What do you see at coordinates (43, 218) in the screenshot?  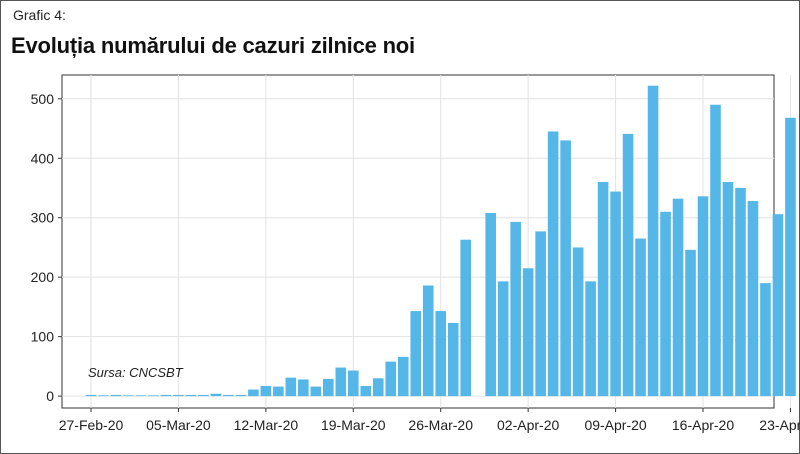 I see `y-tick-label: 300` at bounding box center [43, 218].